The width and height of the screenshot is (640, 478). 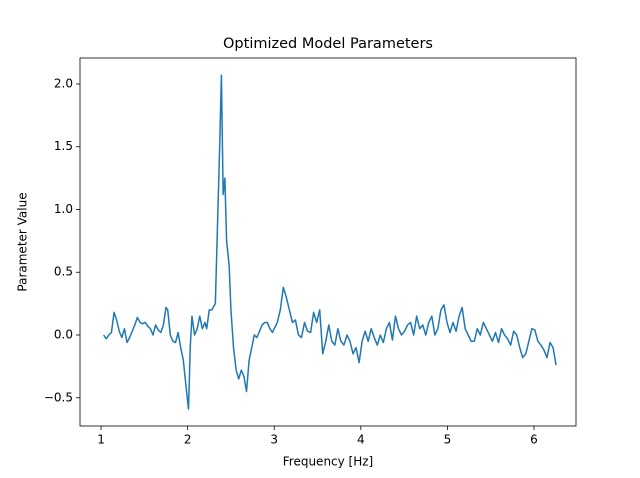 I want to click on x-tick-label: 1, so click(x=101, y=440).